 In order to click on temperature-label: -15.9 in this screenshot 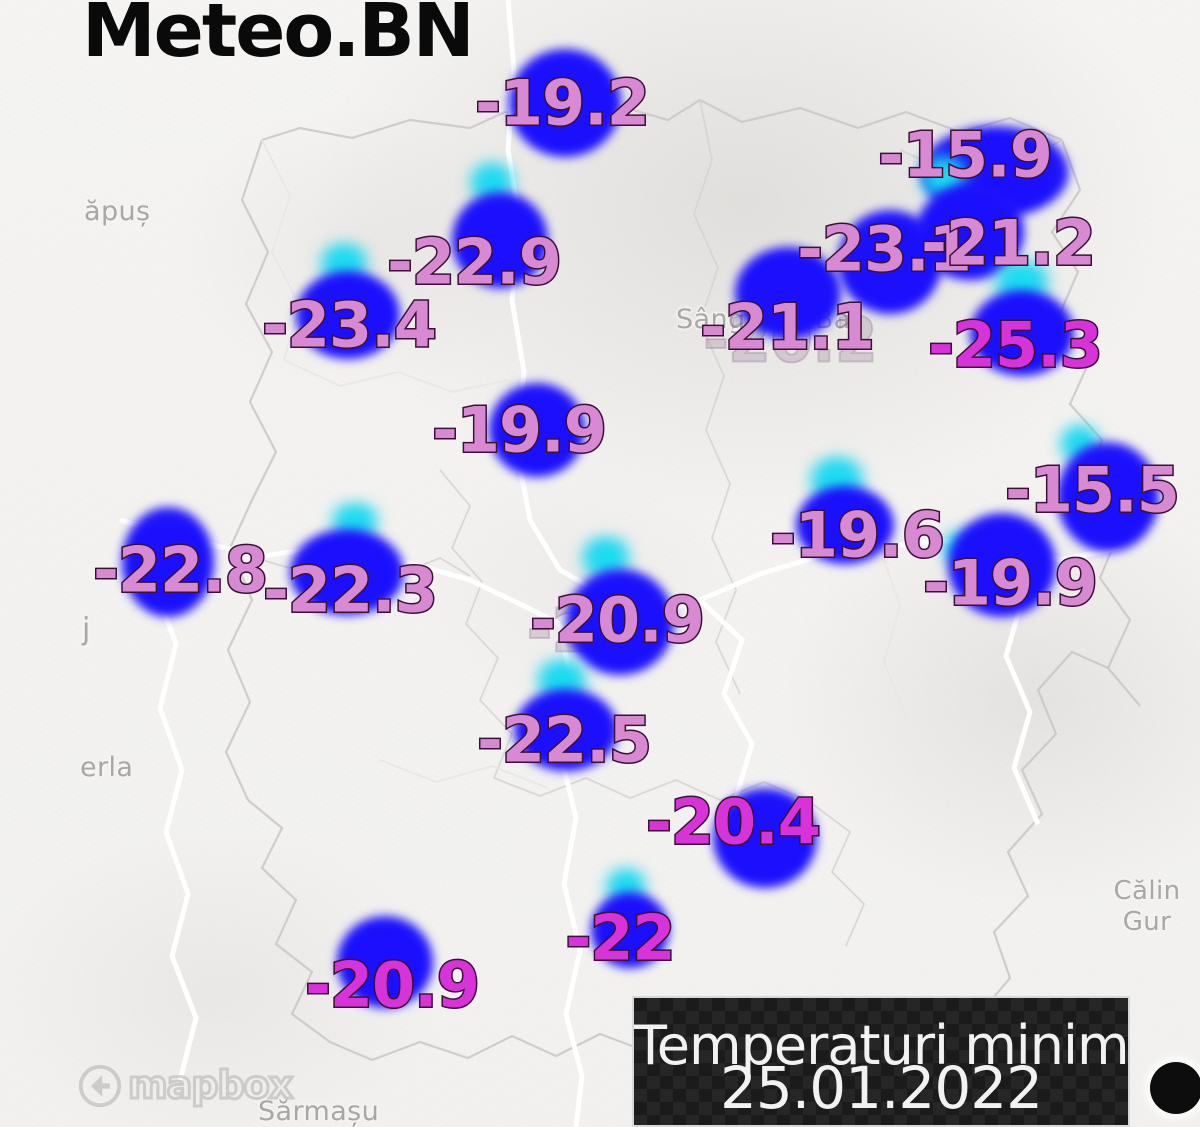, I will do `click(966, 155)`.